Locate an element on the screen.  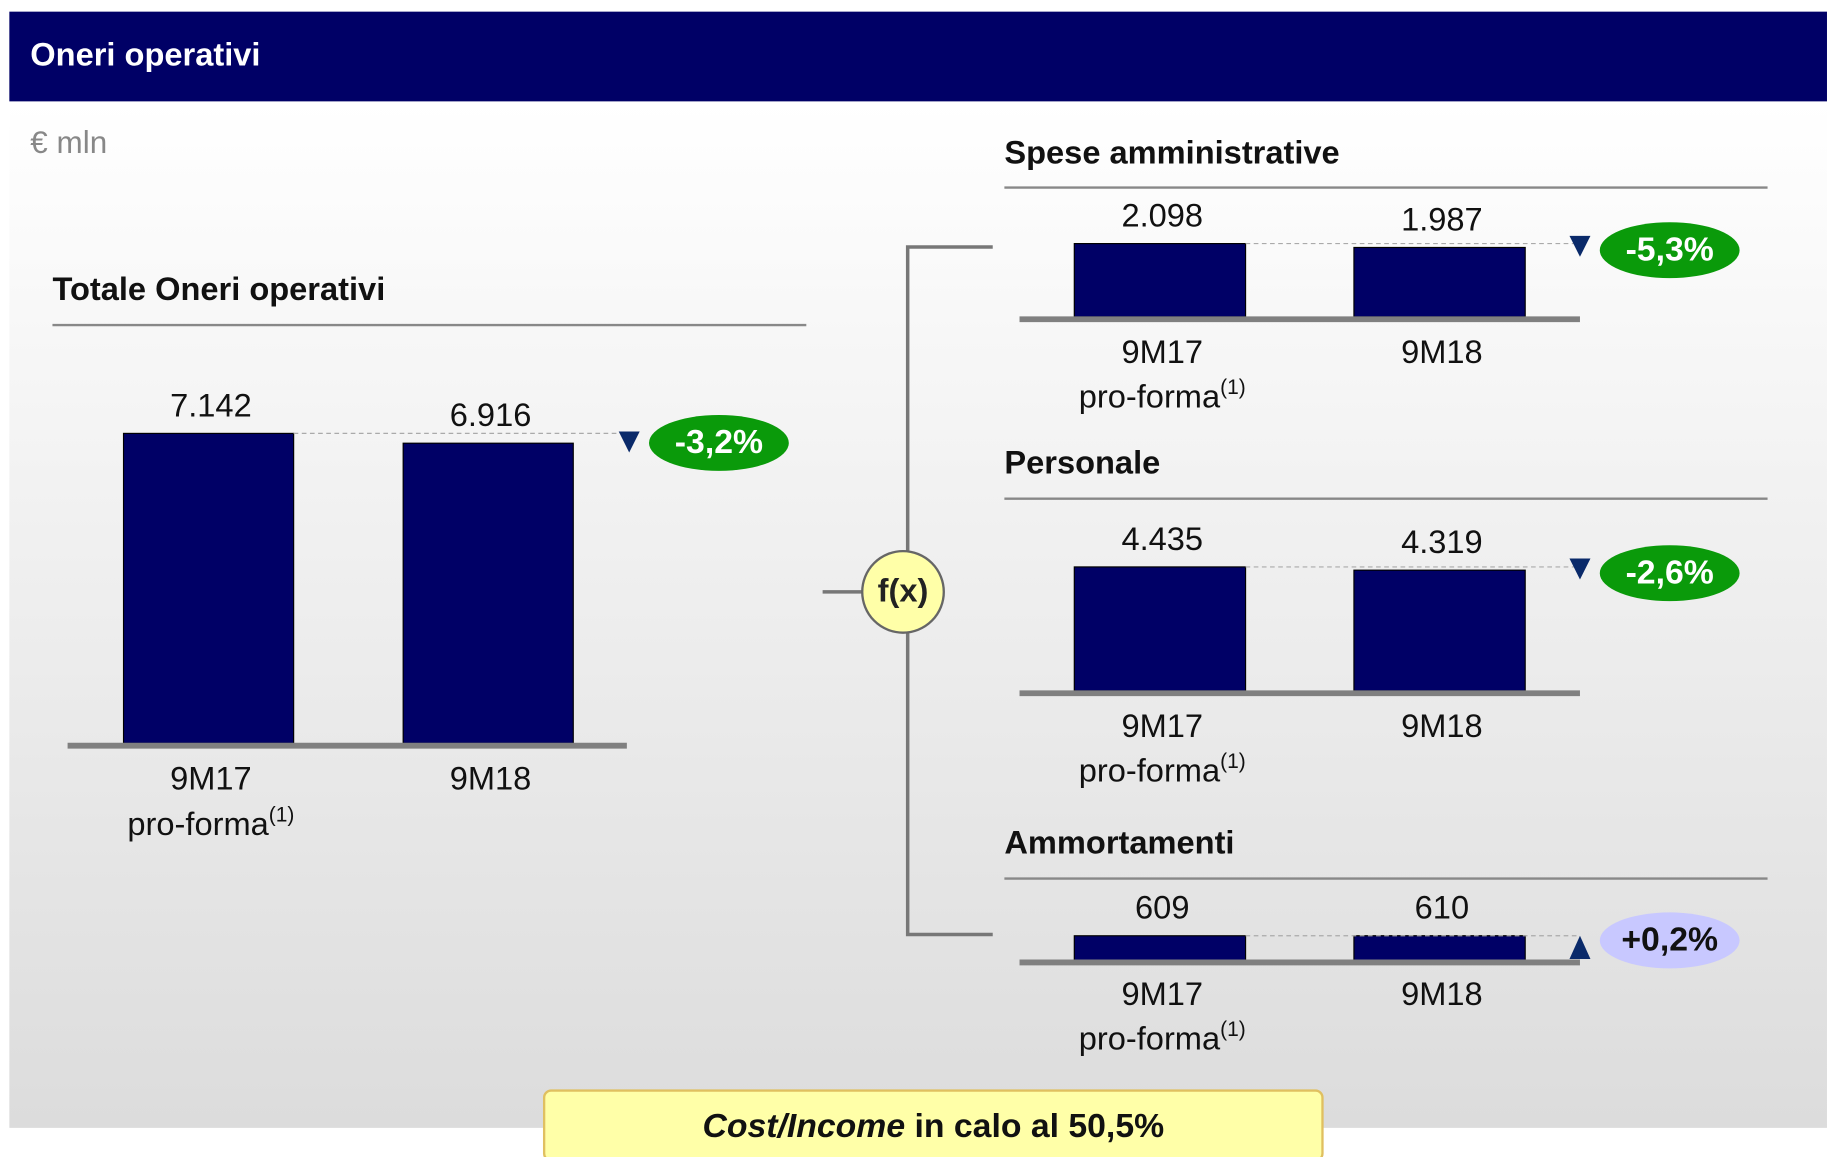
footer-emphasis: Cost/Income is located at coordinates (803, 1126).